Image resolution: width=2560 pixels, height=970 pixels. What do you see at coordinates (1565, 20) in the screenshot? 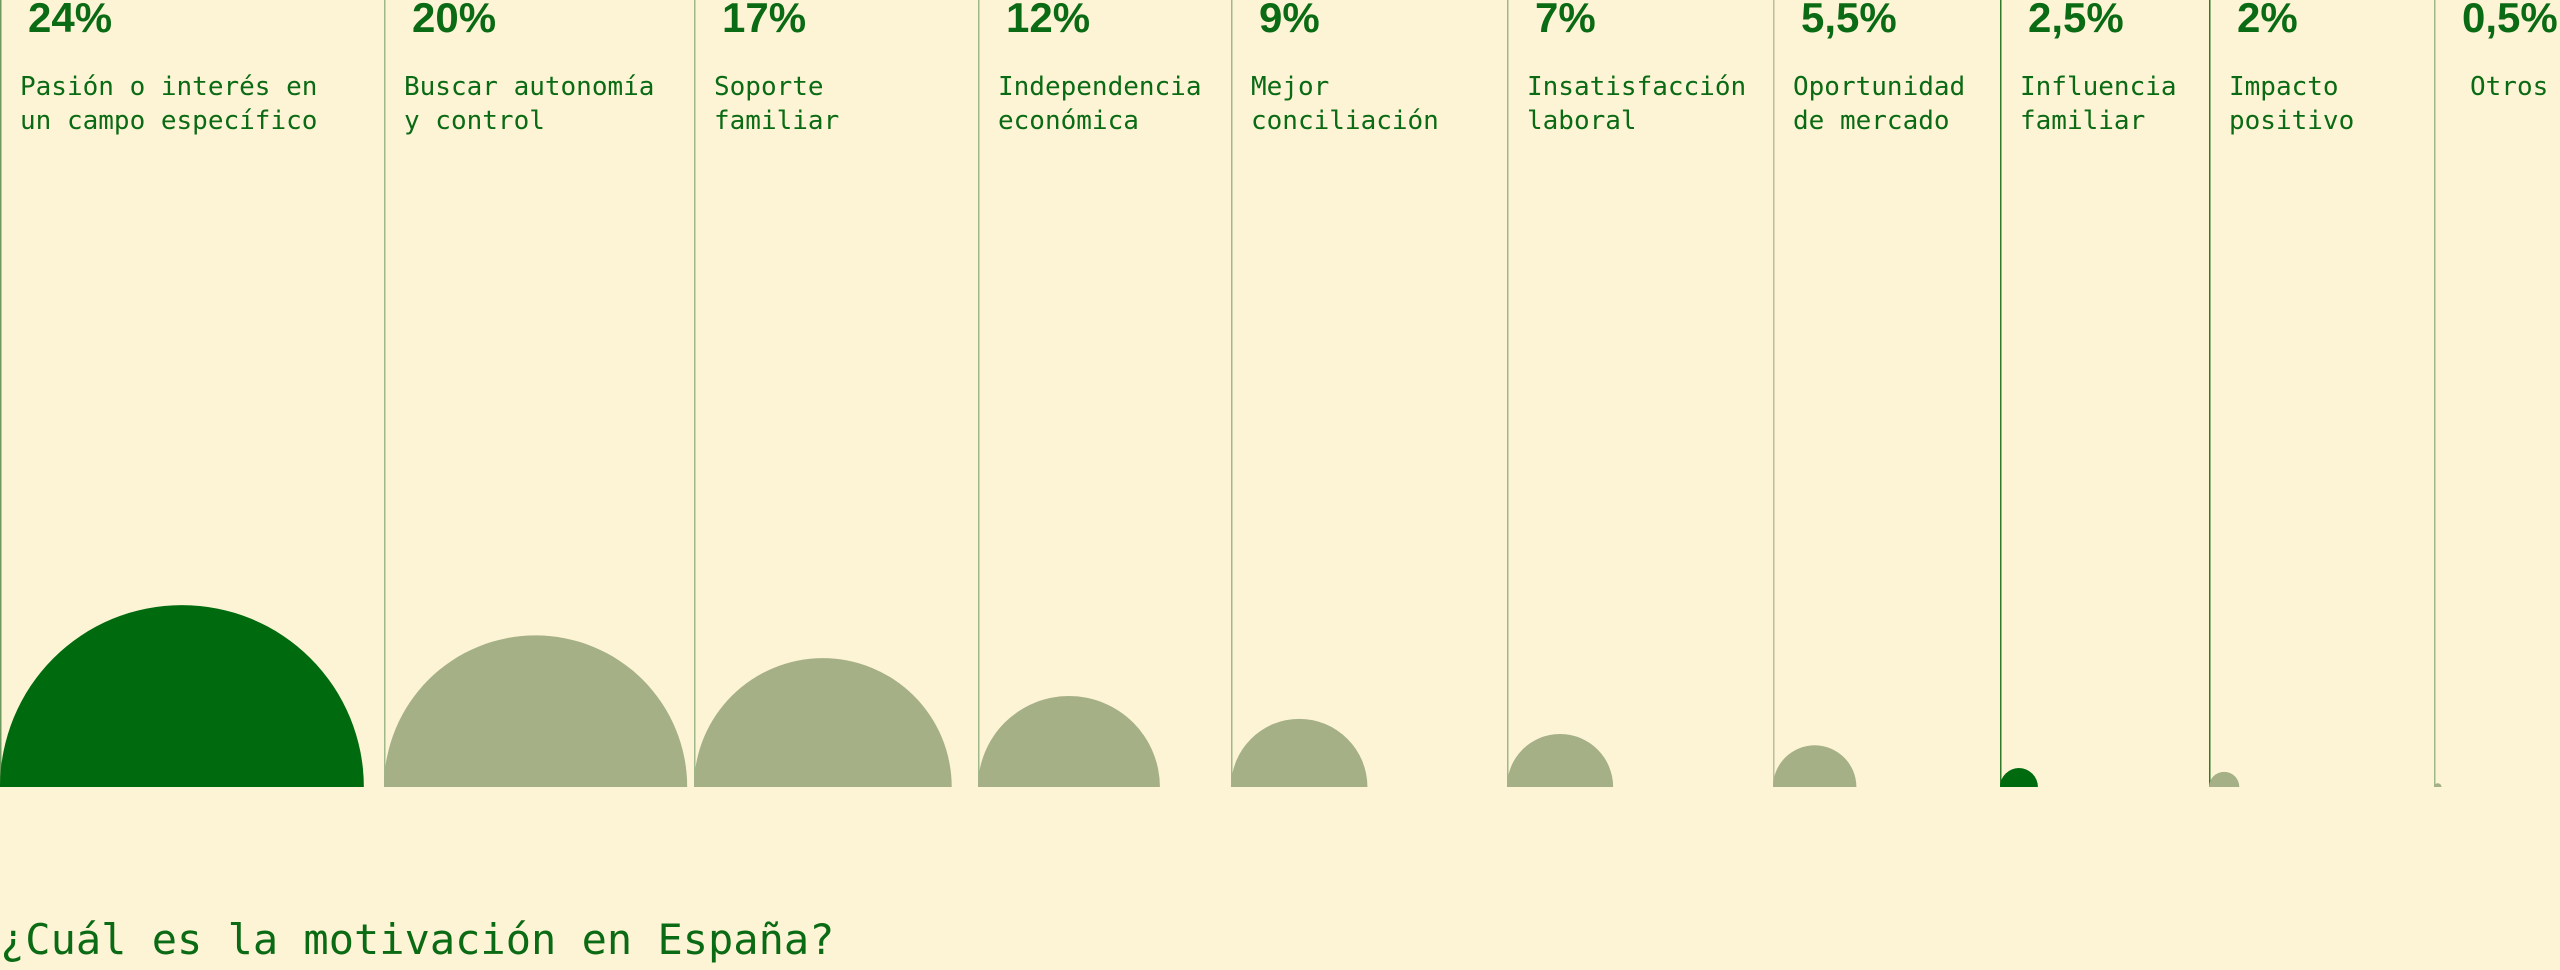
I see `value-label: 7%` at bounding box center [1565, 20].